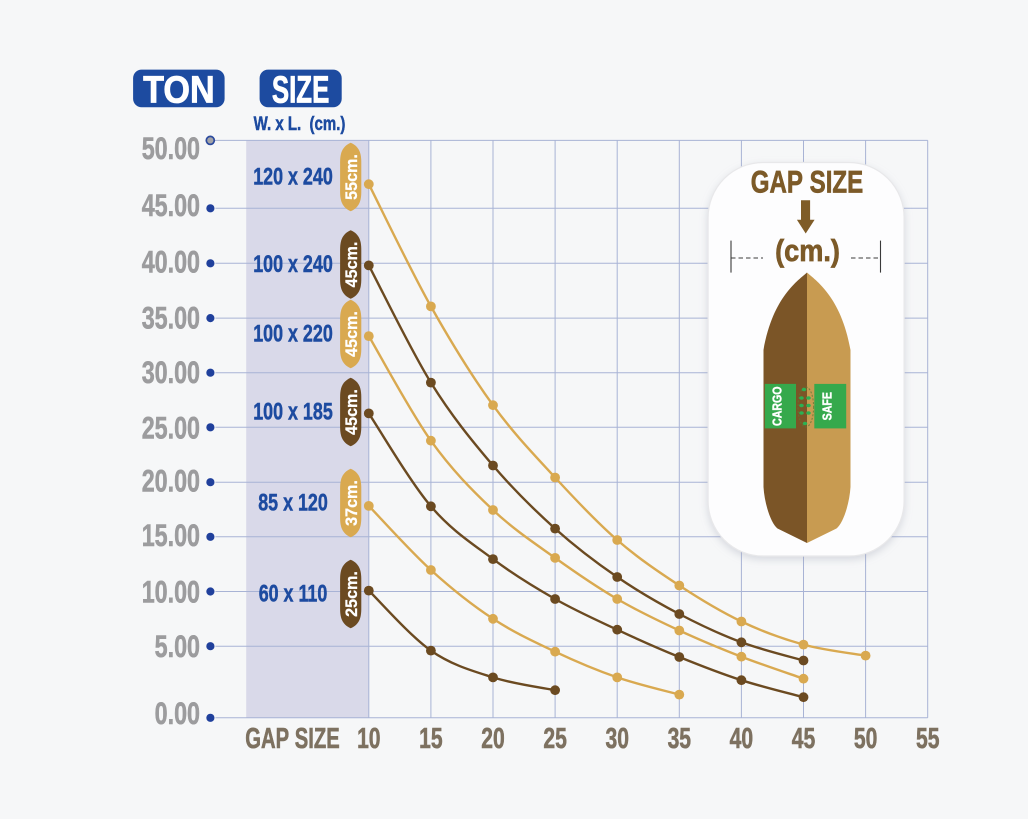 The width and height of the screenshot is (1028, 819). What do you see at coordinates (293, 333) in the screenshot?
I see `svg-text: 100 x 220` at bounding box center [293, 333].